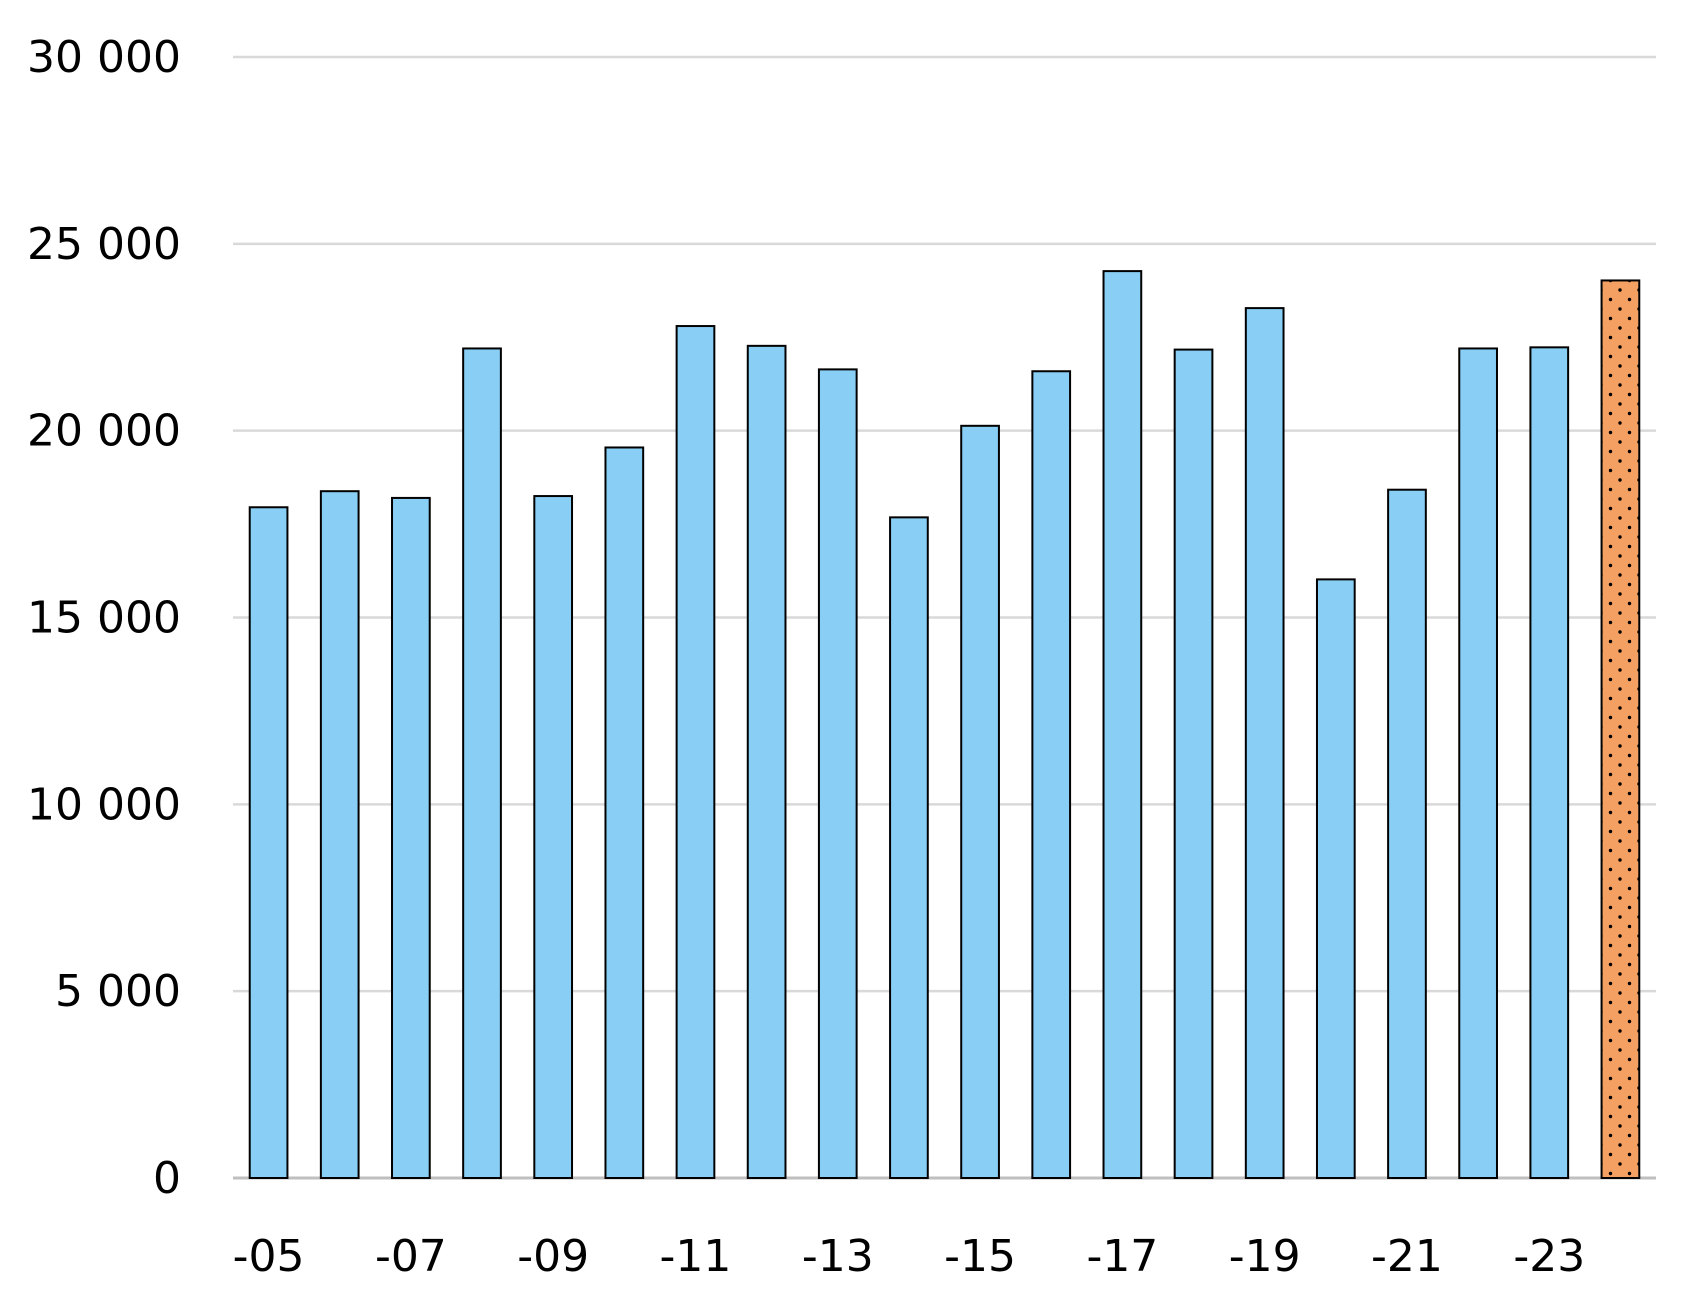 This screenshot has height=1299, width=1690. Describe the element at coordinates (411, 1256) in the screenshot. I see `x-tick-label: -07` at that location.